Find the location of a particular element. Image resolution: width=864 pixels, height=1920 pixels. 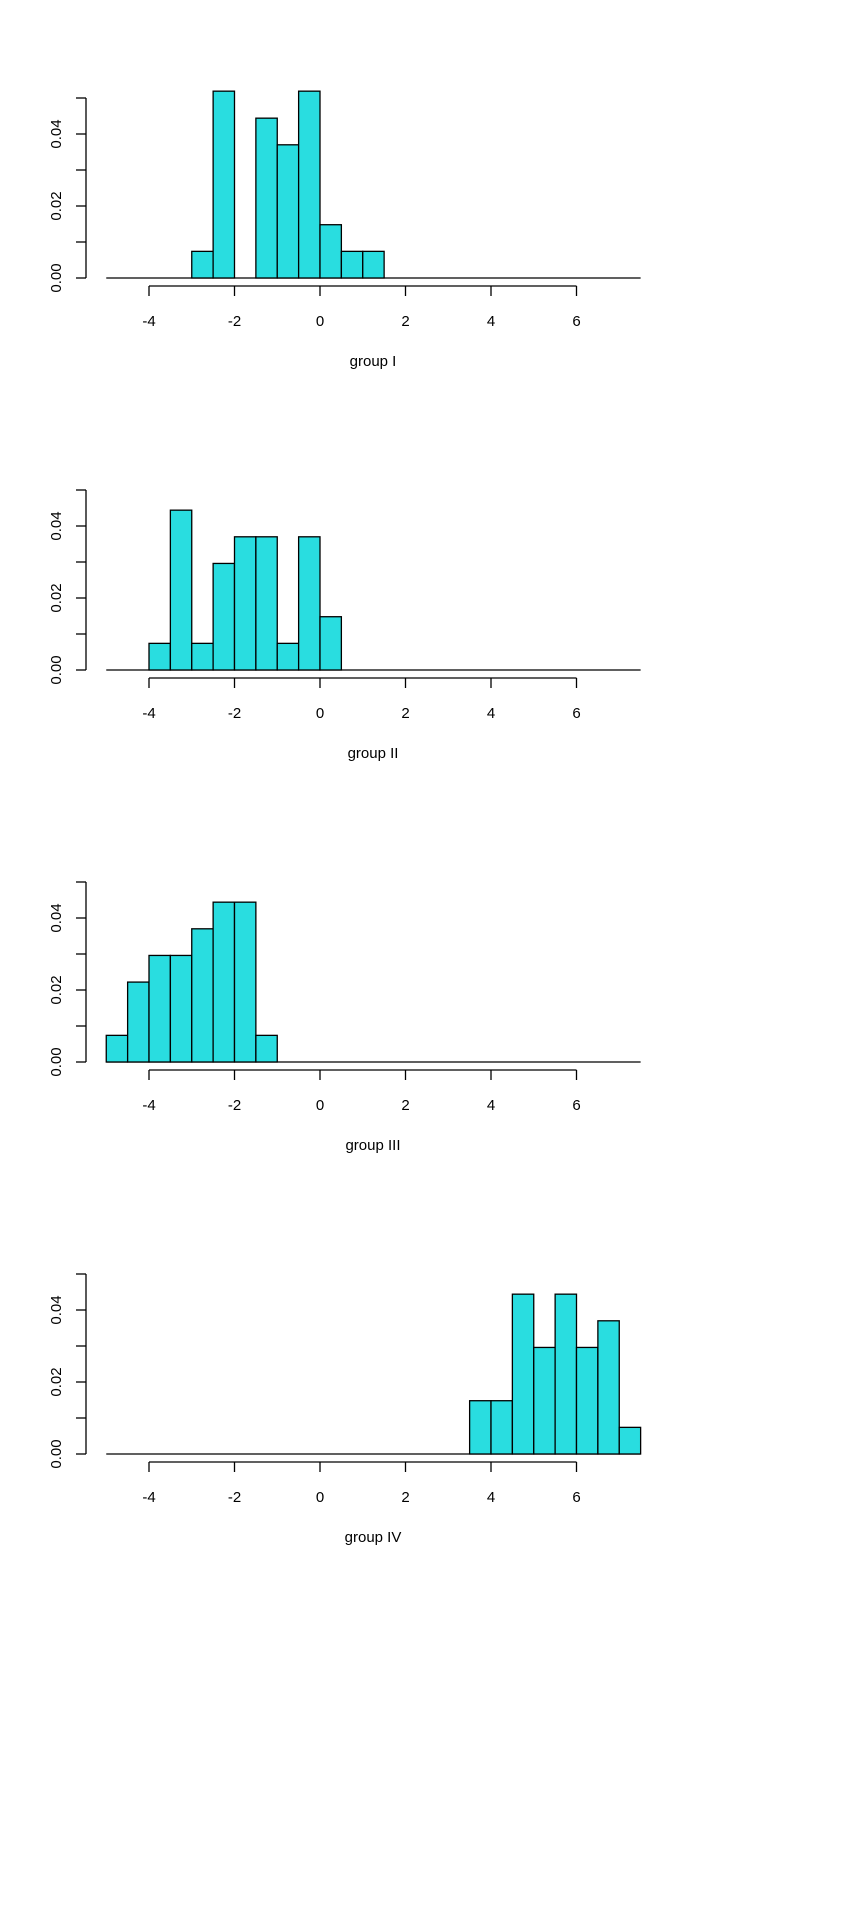

histogram-panel-3: 0.00 0.02 0.04 -4 -2 0 2 4 6 group III is located at coordinates (344, 1017).